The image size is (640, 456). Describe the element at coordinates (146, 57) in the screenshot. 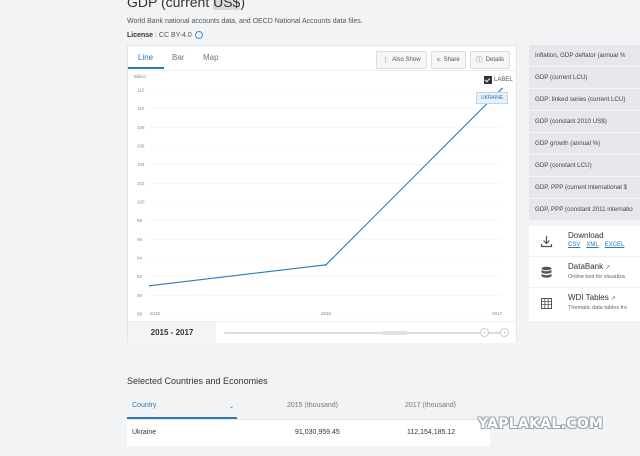

I see `tab-line: Line` at that location.